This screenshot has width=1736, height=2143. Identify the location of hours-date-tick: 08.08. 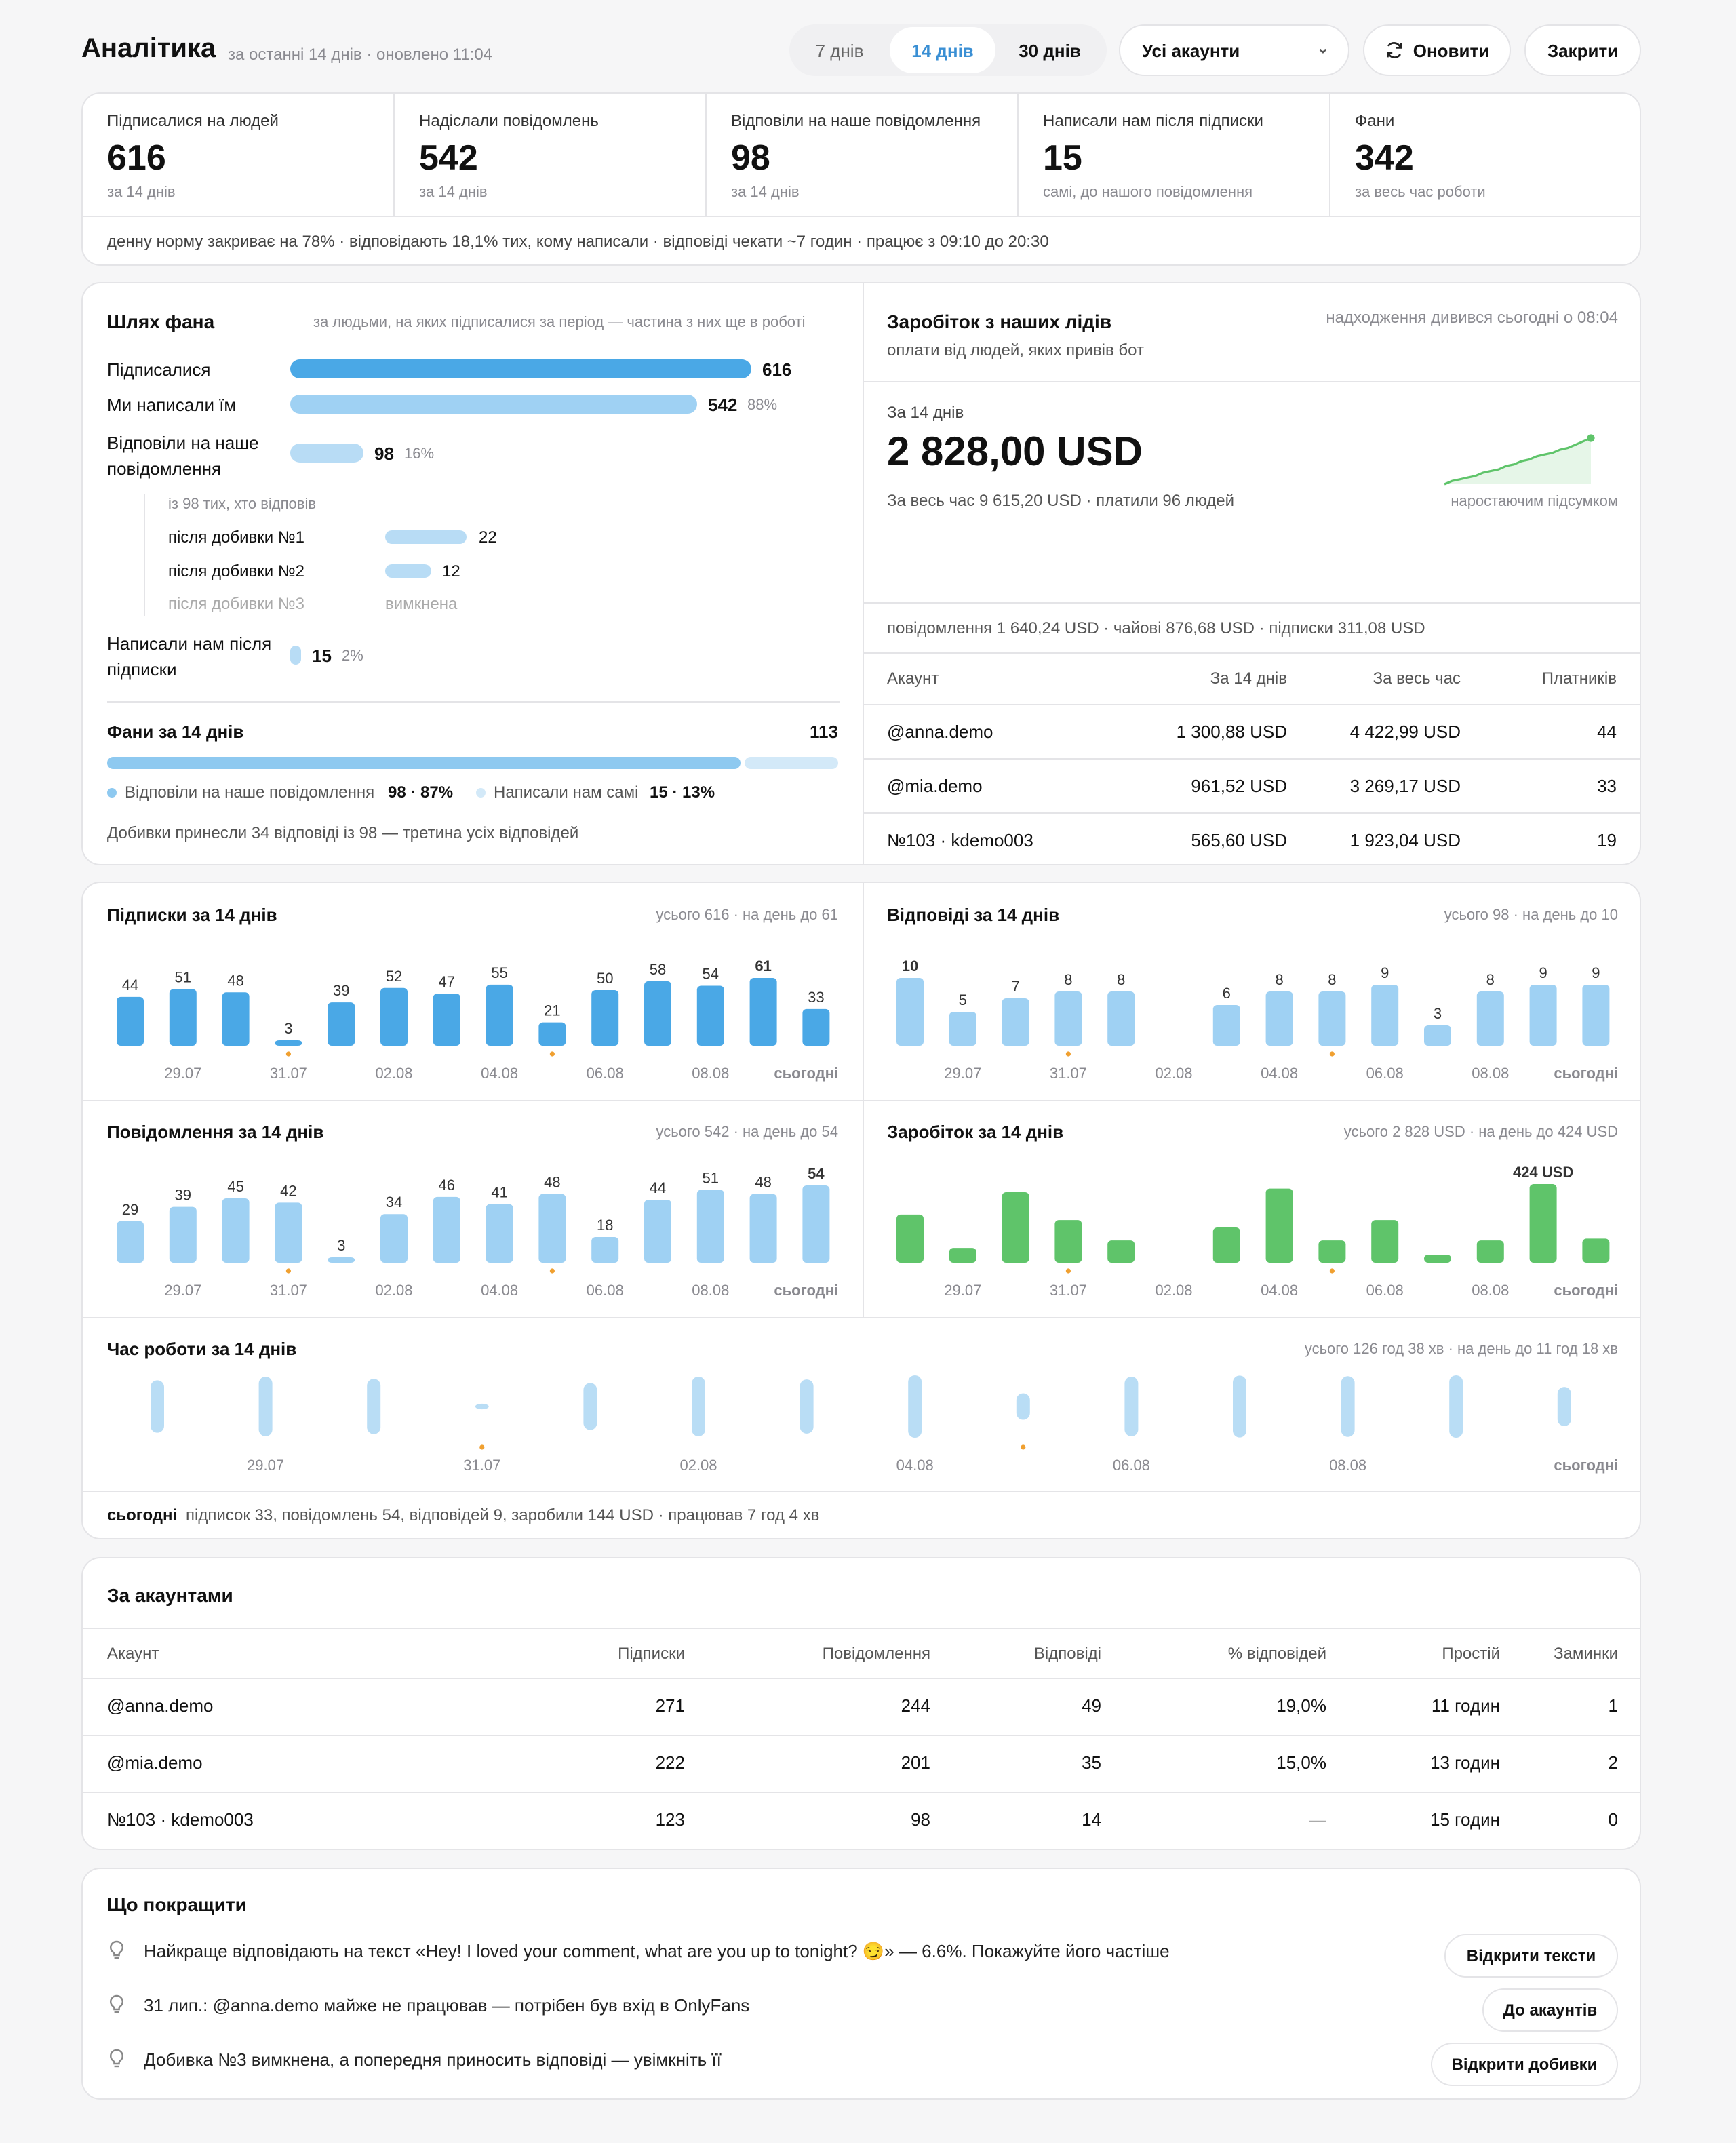
(1347, 1465).